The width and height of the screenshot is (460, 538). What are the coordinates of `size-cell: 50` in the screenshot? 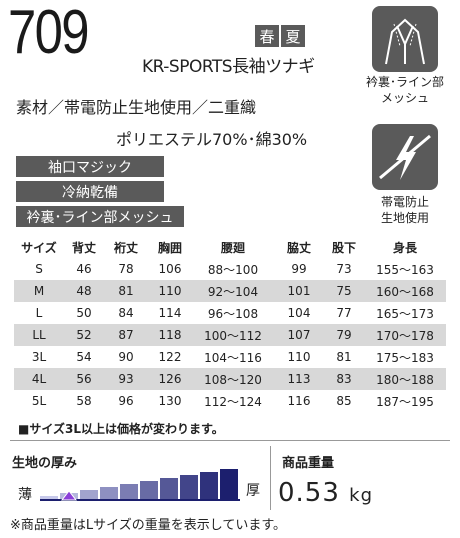 It's located at (84, 313).